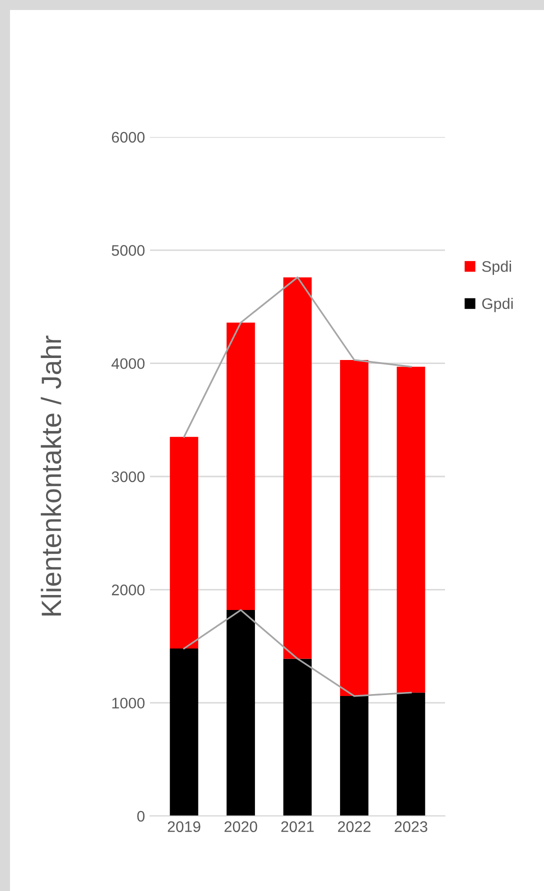  Describe the element at coordinates (51, 476) in the screenshot. I see `y-axis-title: Klientenkontakte / Jahr` at that location.